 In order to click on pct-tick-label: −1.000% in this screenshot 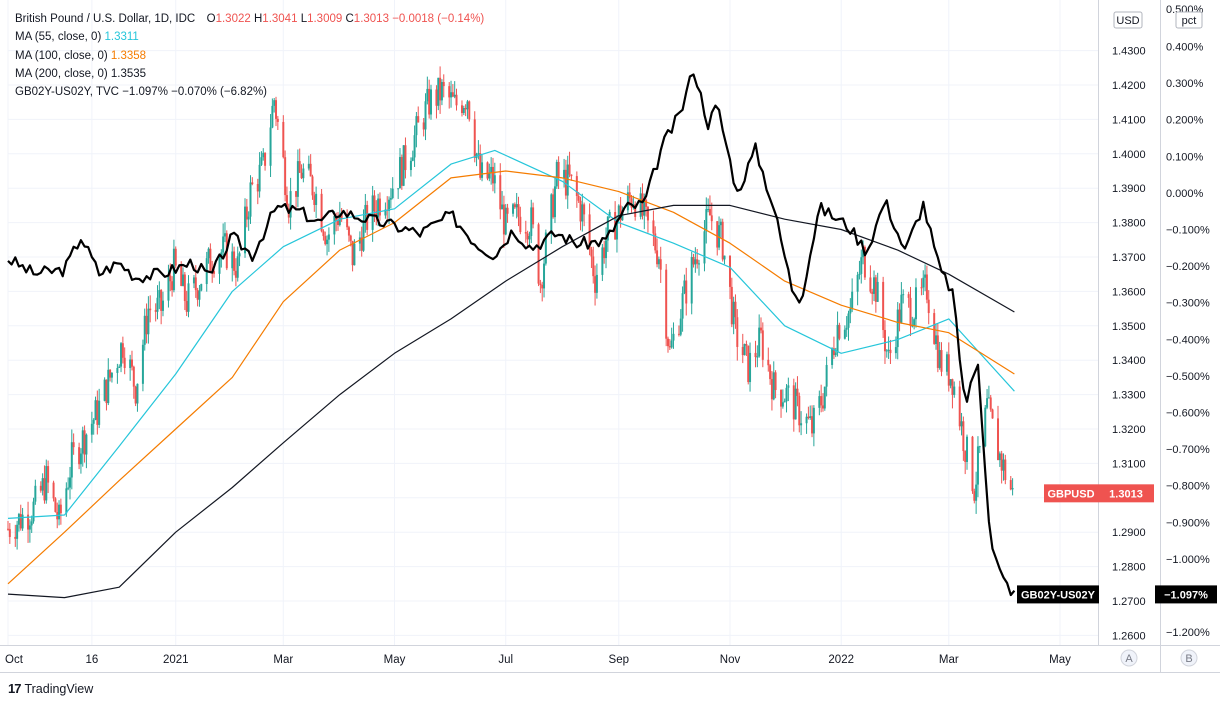, I will do `click(1188, 560)`.